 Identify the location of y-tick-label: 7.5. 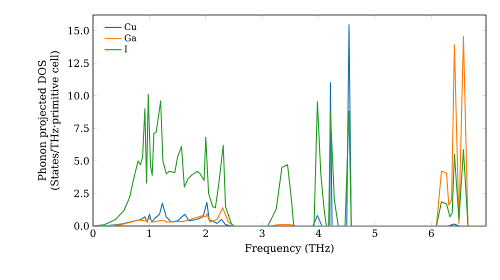
(81, 128).